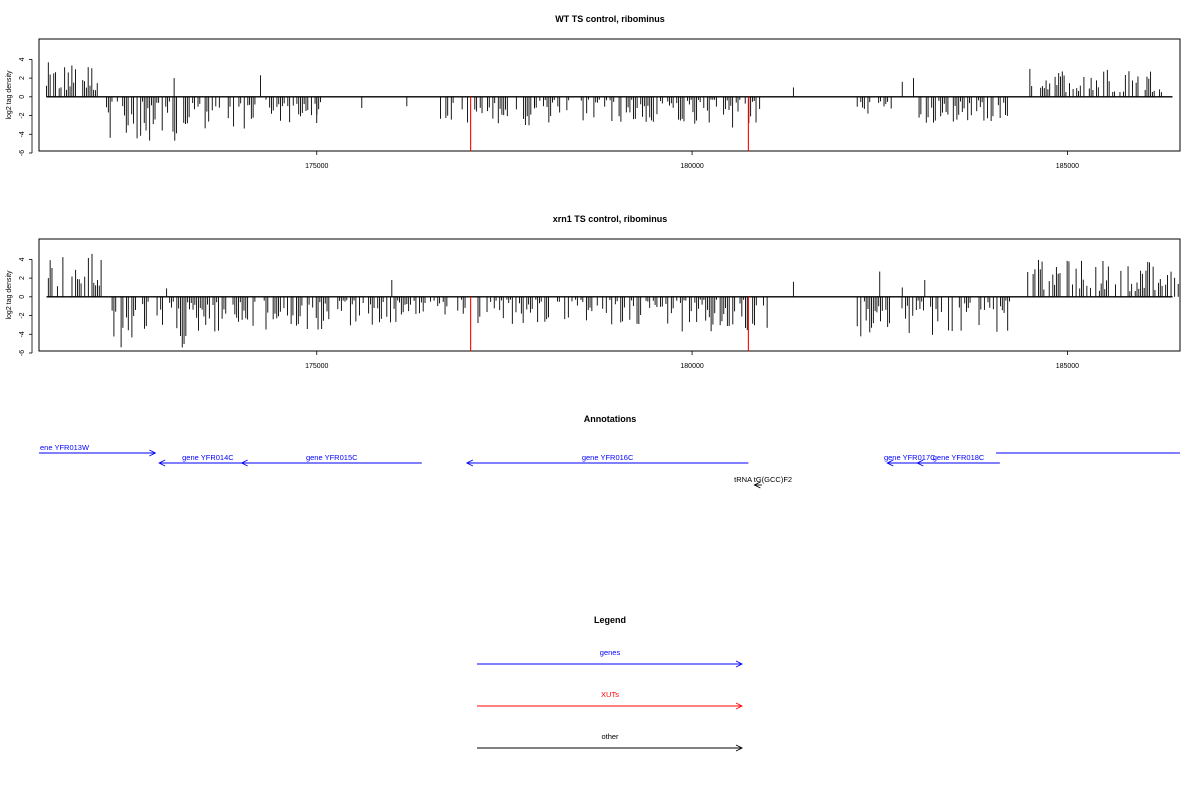 This screenshot has height=800, width=1200. Describe the element at coordinates (610, 742) in the screenshot. I see `legend-entry-other: other` at that location.